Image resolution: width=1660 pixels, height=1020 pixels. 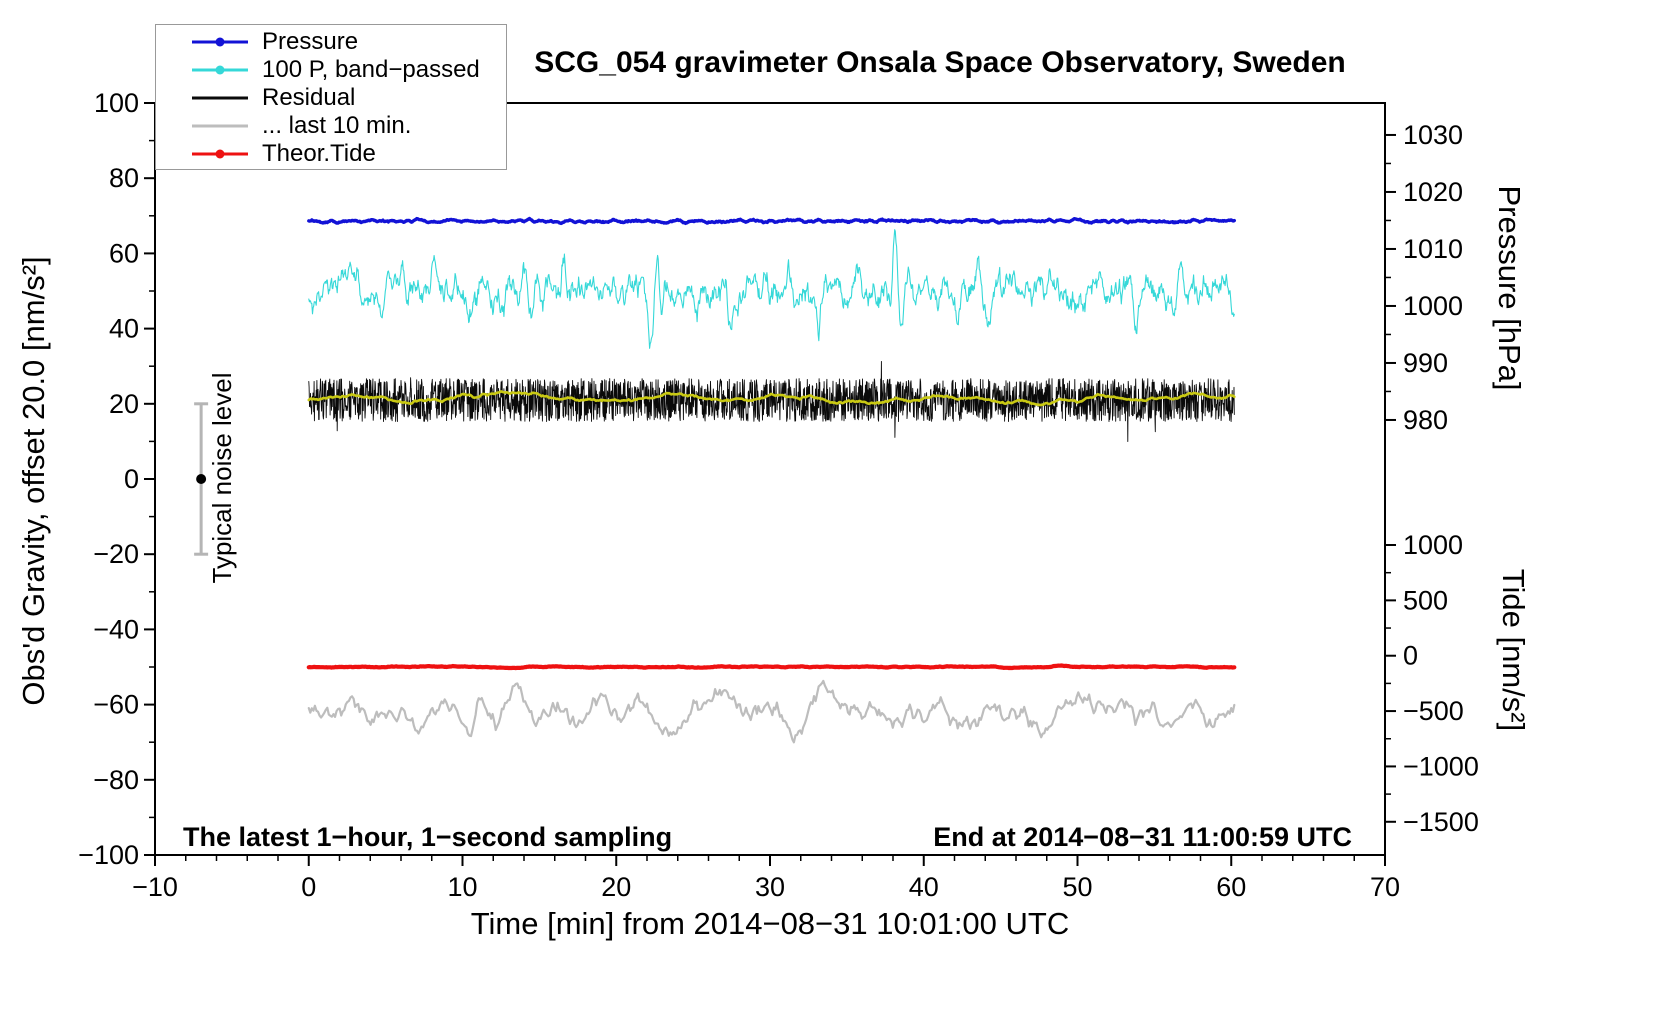 What do you see at coordinates (124, 178) in the screenshot?
I see `y-left-tick-label: 80` at bounding box center [124, 178].